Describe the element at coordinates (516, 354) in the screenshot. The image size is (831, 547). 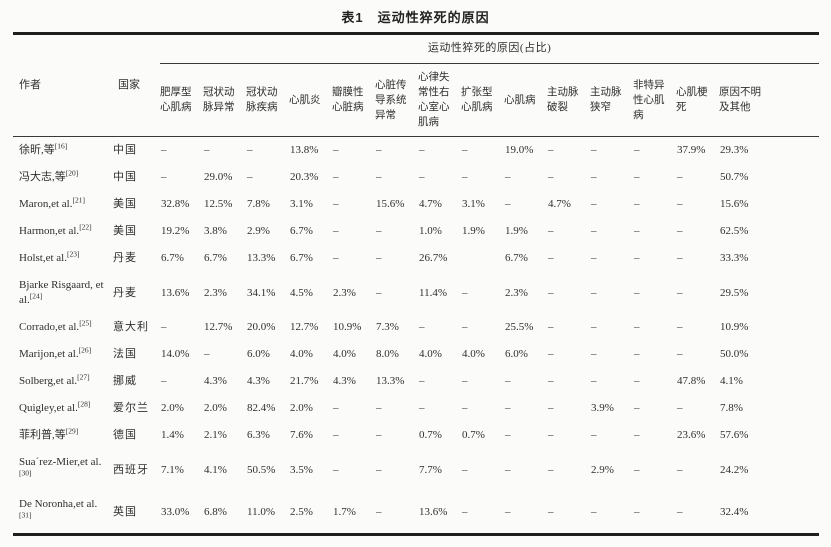
I see `value-cell: 6.0%` at that location.